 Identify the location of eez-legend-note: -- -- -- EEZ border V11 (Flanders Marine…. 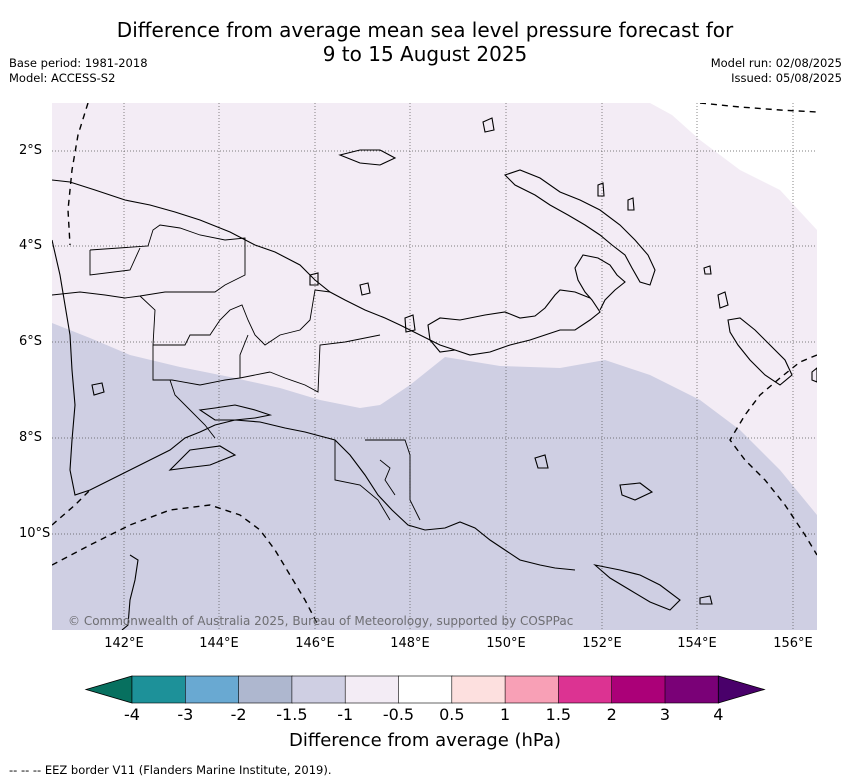
(170, 770).